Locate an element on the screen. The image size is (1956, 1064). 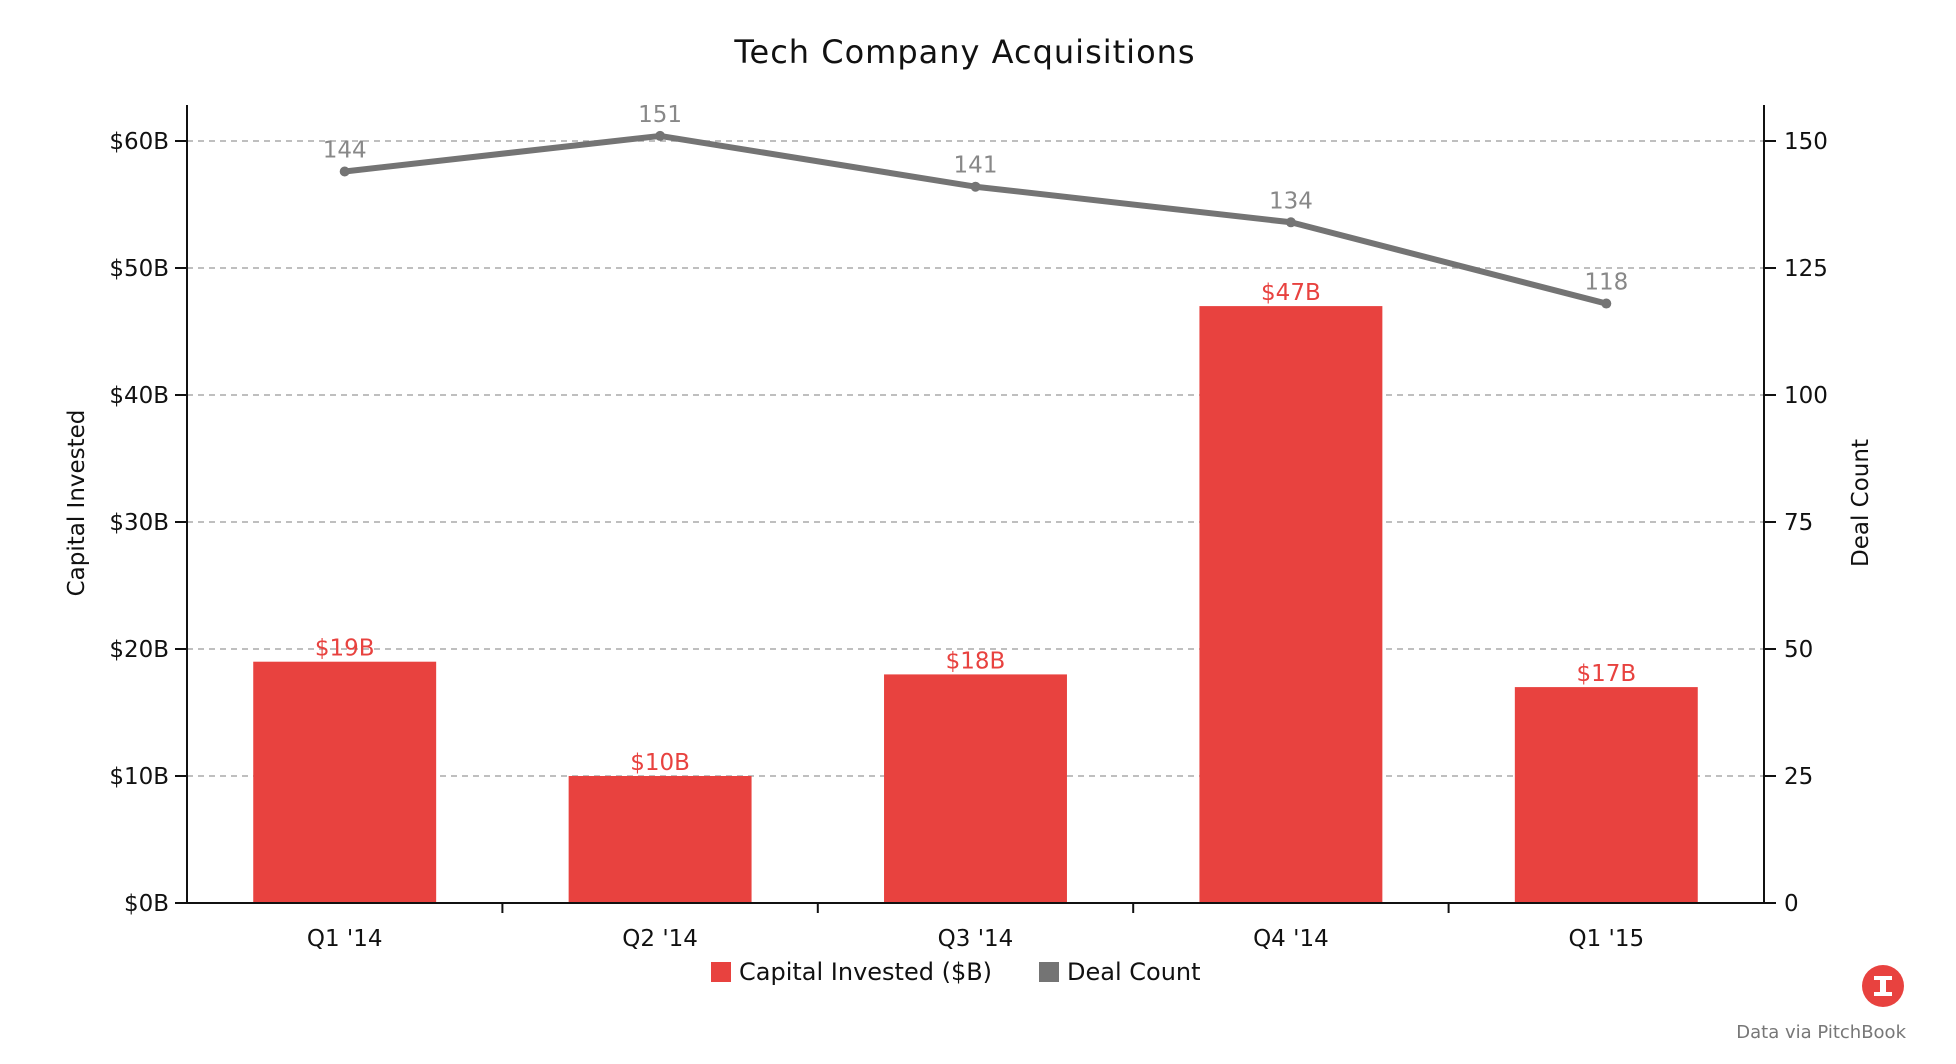
line-series: 144 151 141 134 118 is located at coordinates (975, 205).